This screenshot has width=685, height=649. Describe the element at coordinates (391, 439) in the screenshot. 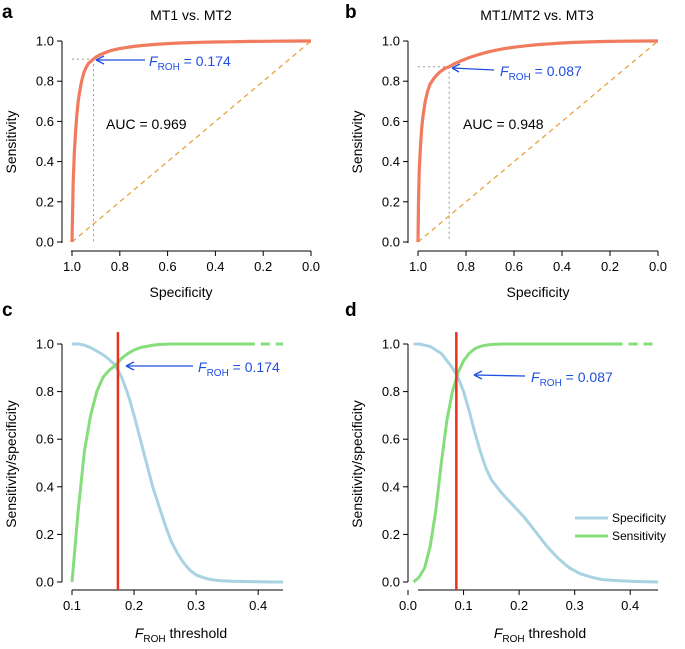

I see `panel-d-y-tick-label: 0.6` at that location.